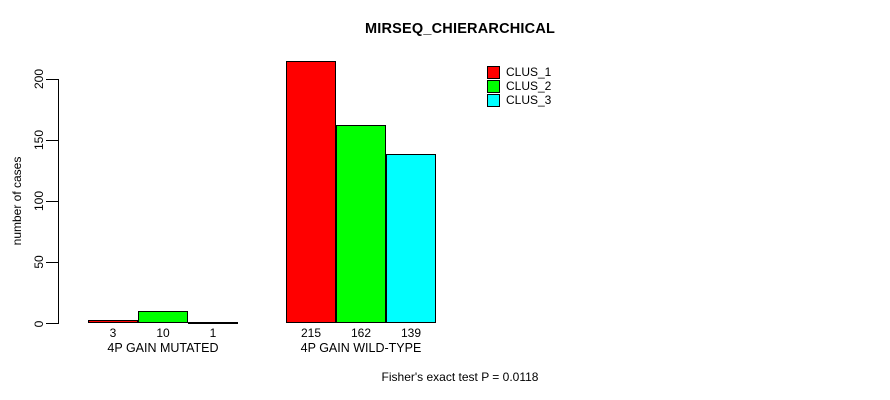 The width and height of the screenshot is (890, 400). I want to click on legend-item: CLUS_1, so click(519, 72).